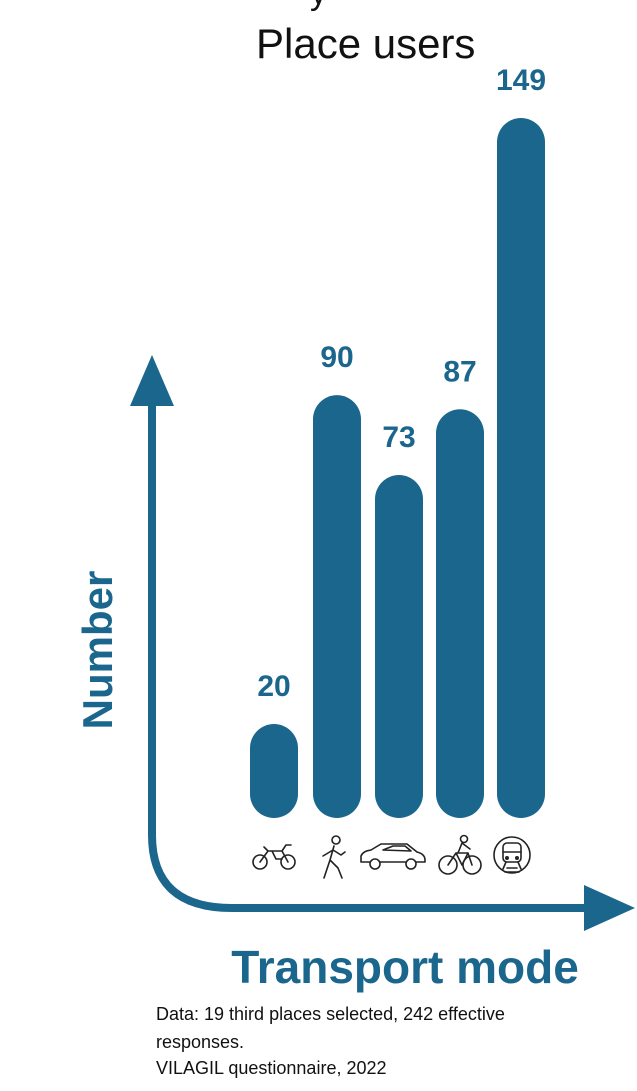 Image resolution: width=637 pixels, height=1091 pixels. I want to click on bar-car, so click(399, 646).